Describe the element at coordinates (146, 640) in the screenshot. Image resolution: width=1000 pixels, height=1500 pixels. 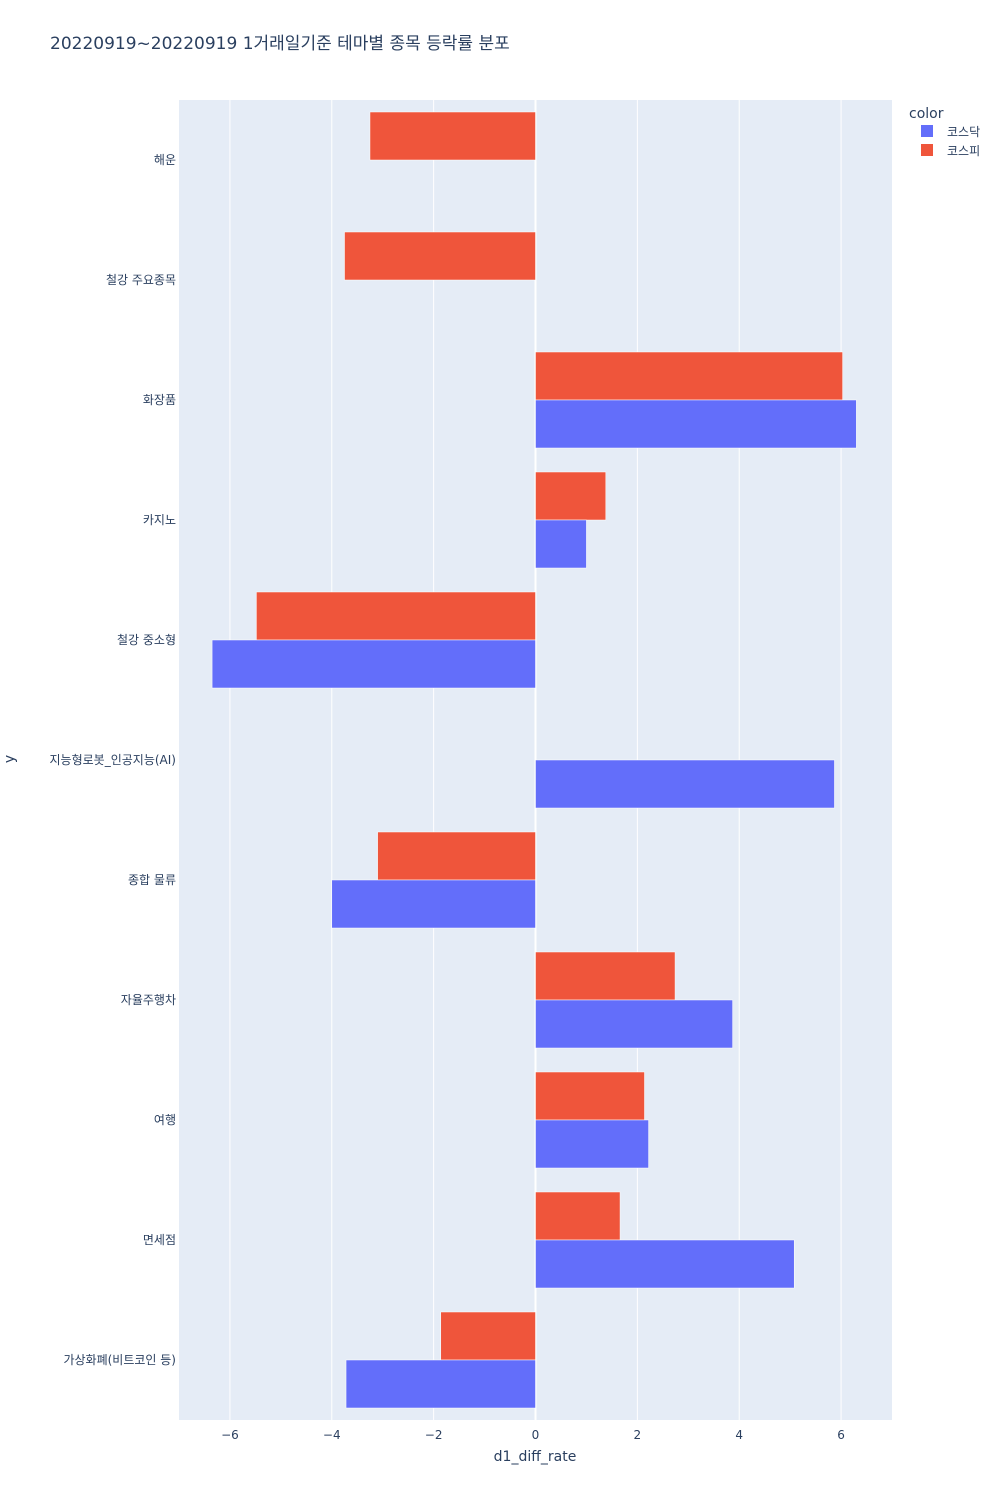
I see `y-tick-label: 철강 중소형` at that location.